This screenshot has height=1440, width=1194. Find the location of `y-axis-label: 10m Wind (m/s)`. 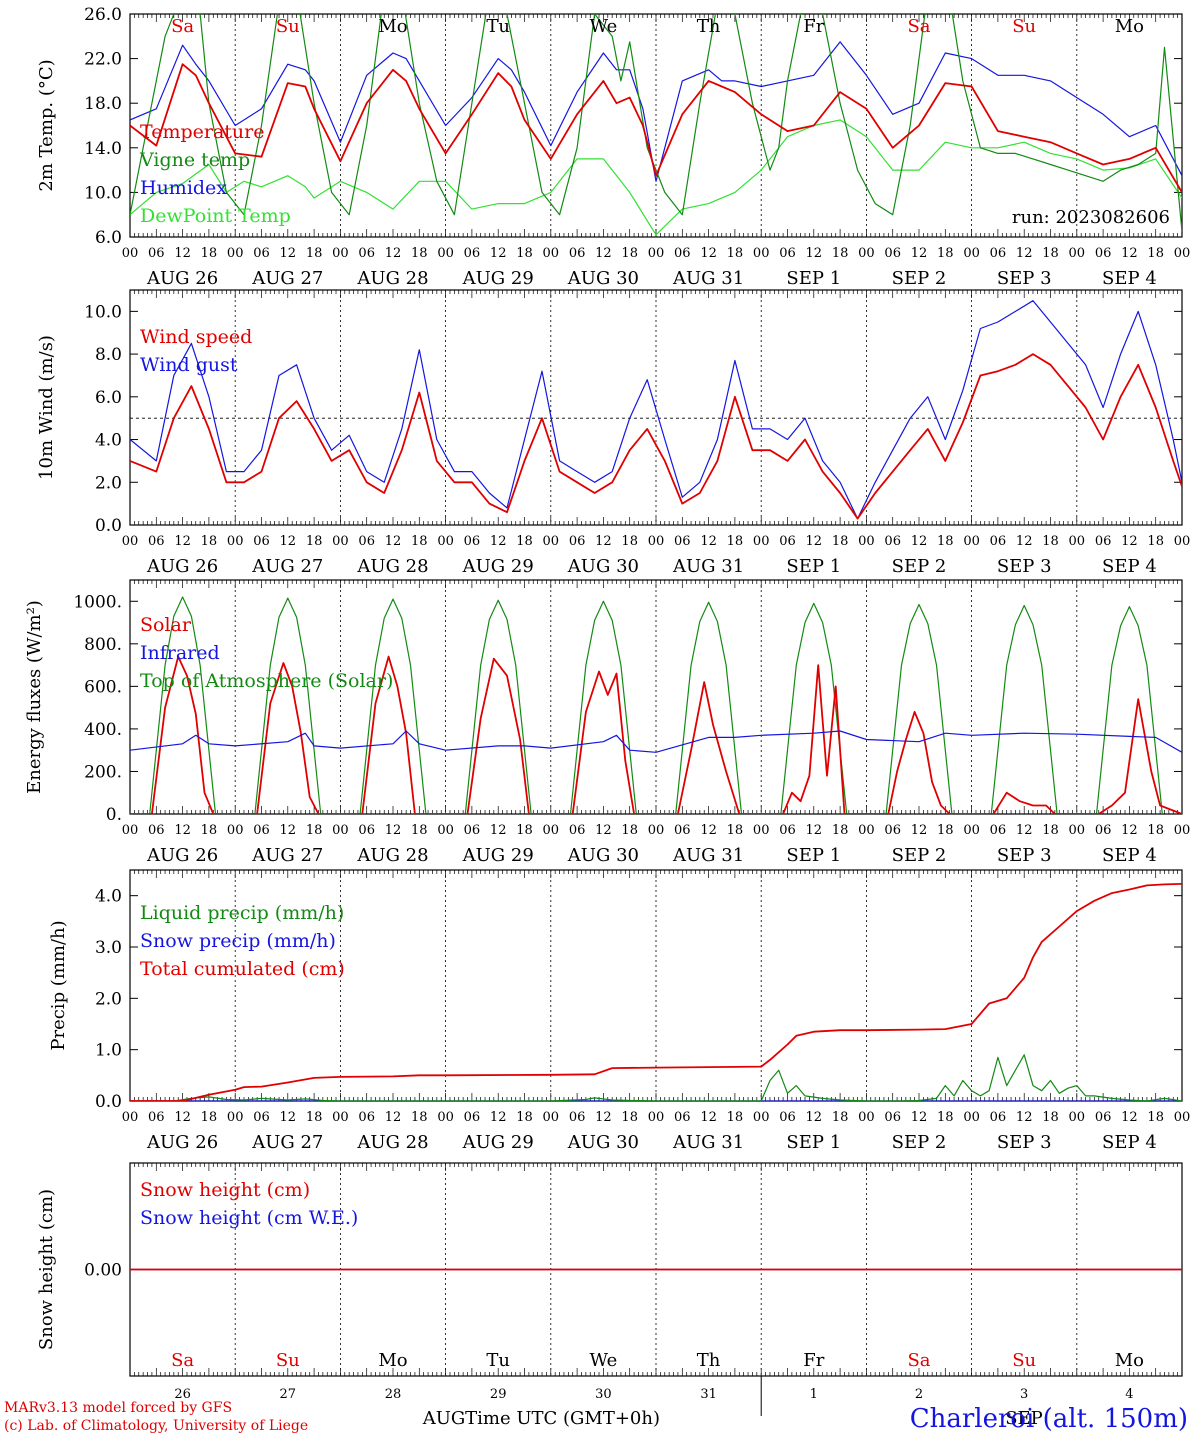

y-axis-label: 10m Wind (m/s) is located at coordinates (46, 407).